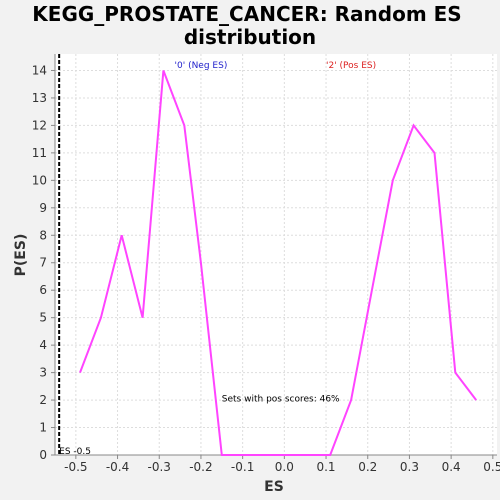 This screenshot has height=500, width=500. I want to click on pos-scores-label: Sets with pos scores: 46%, so click(281, 399).